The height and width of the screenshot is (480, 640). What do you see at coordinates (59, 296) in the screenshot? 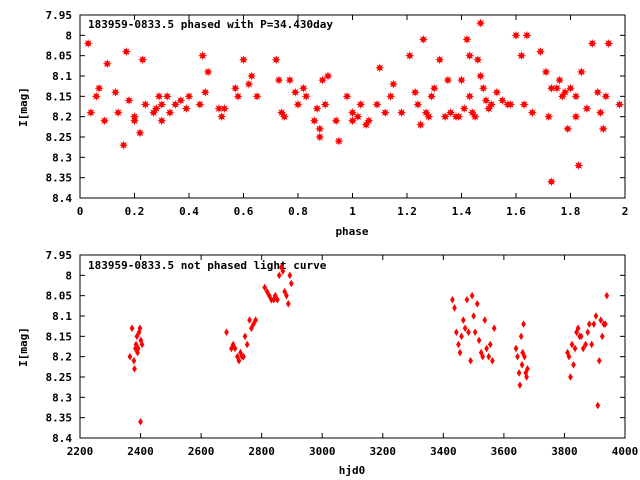
I see `unphased-plot-y-tick-label: 8.05` at bounding box center [59, 296].